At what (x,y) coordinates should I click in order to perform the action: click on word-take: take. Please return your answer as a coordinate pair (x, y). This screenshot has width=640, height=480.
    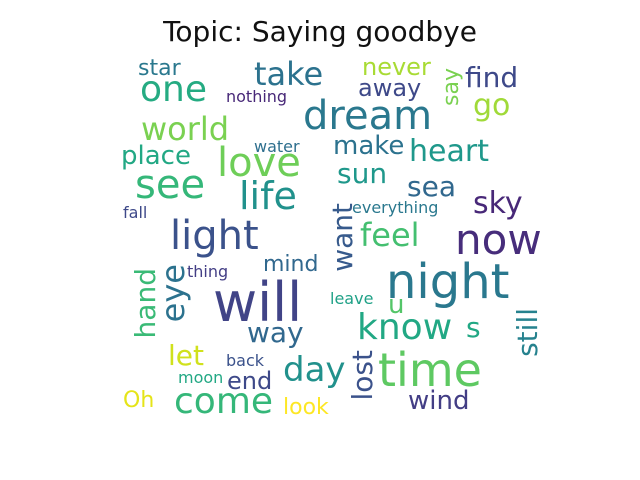
    Looking at the image, I should click on (289, 74).